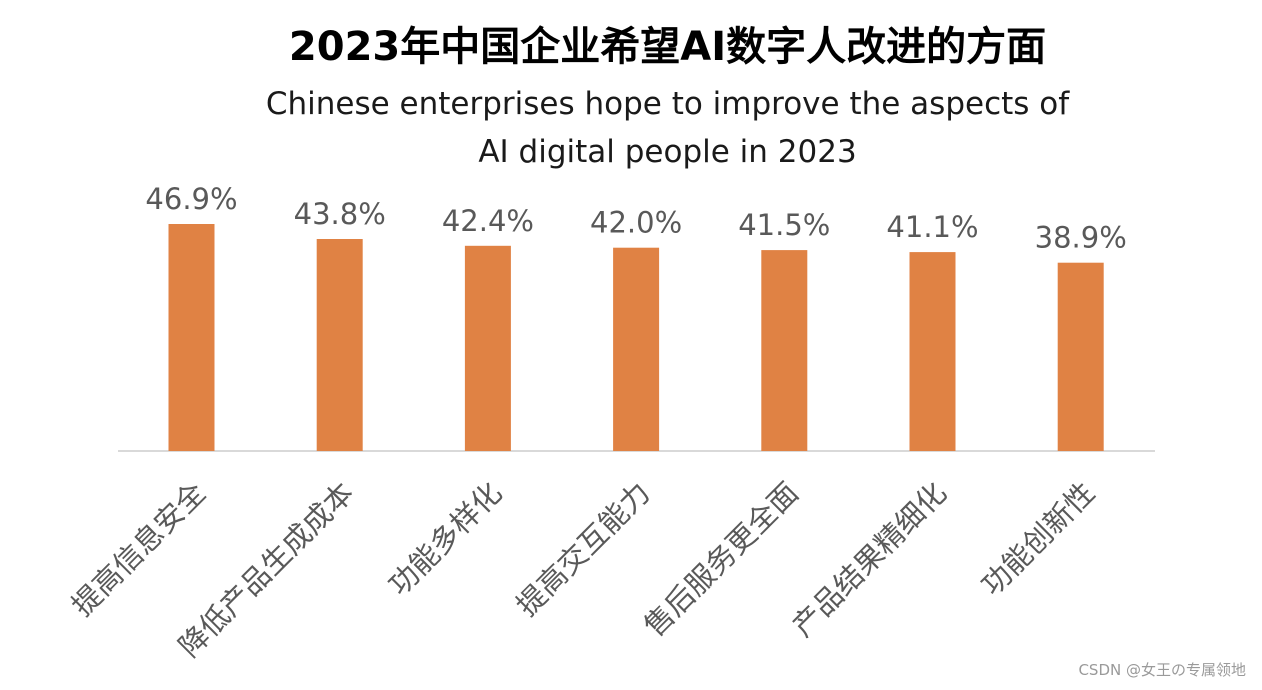 The image size is (1262, 690). What do you see at coordinates (583, 549) in the screenshot?
I see `x-tick-label: 提高交互能力` at bounding box center [583, 549].